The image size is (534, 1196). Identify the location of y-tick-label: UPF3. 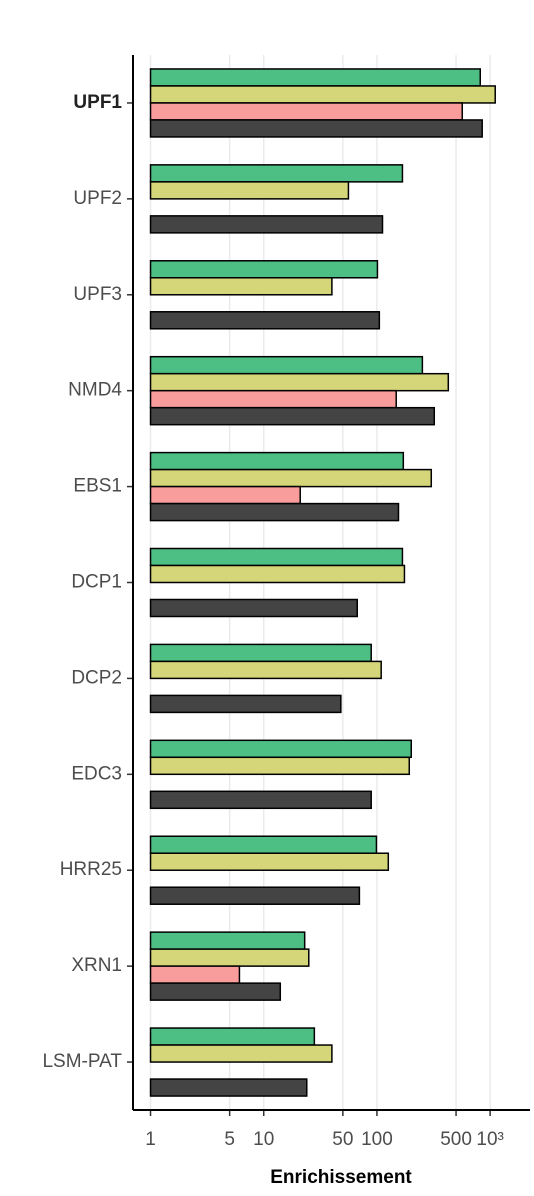
(97, 294).